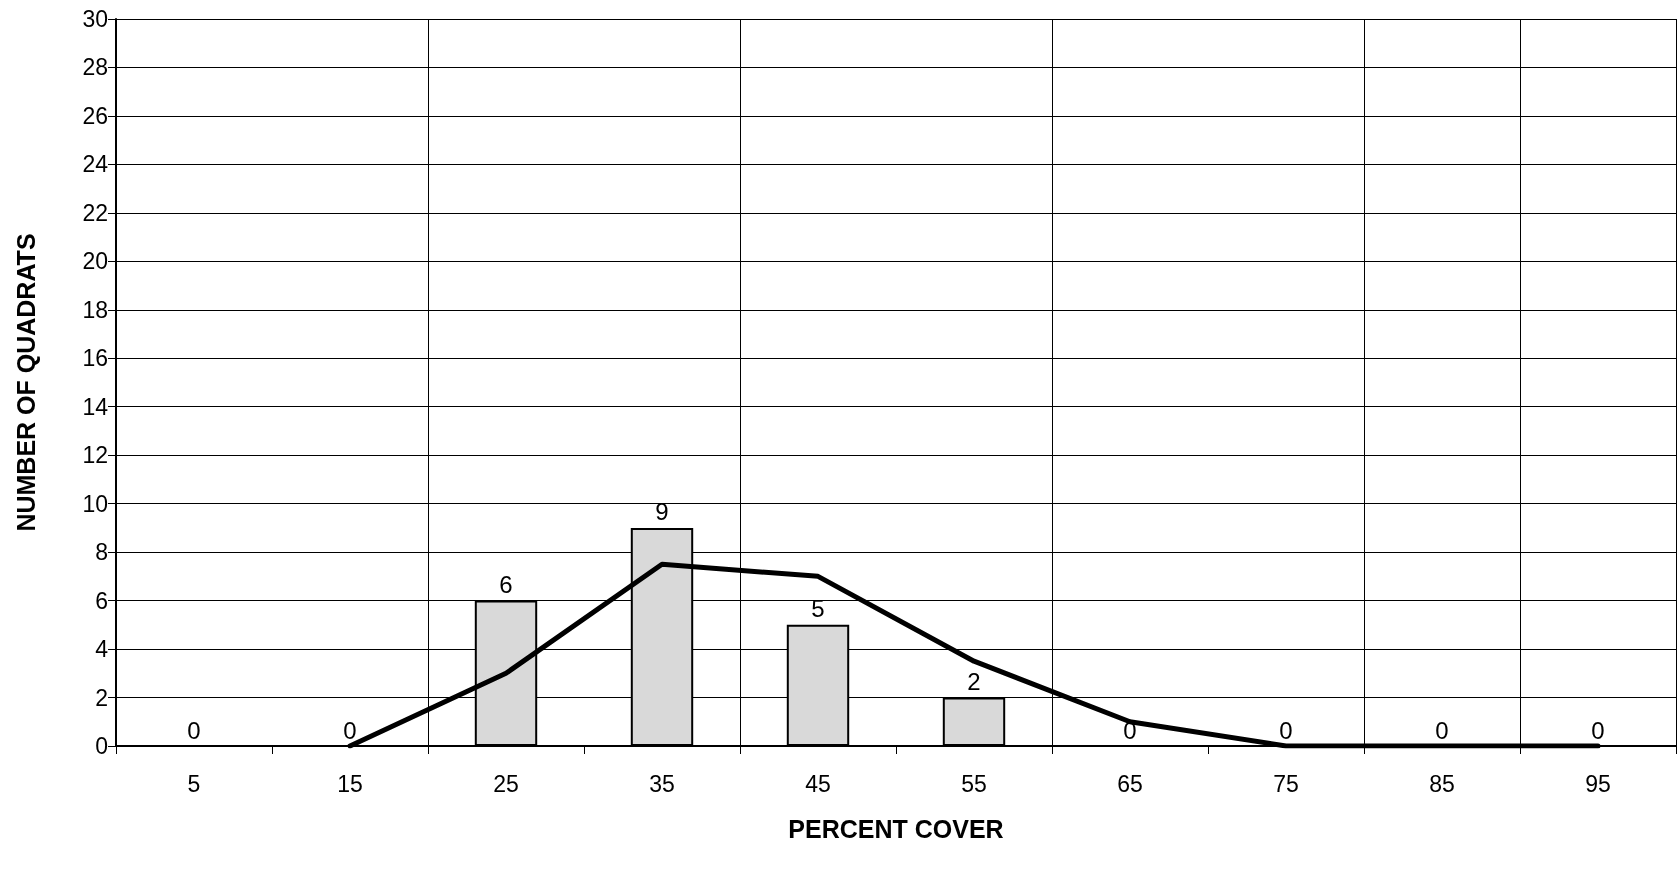 Image resolution: width=1678 pixels, height=871 pixels. I want to click on y-axis-title: NUMBER OF QUADRATS, so click(25, 382).